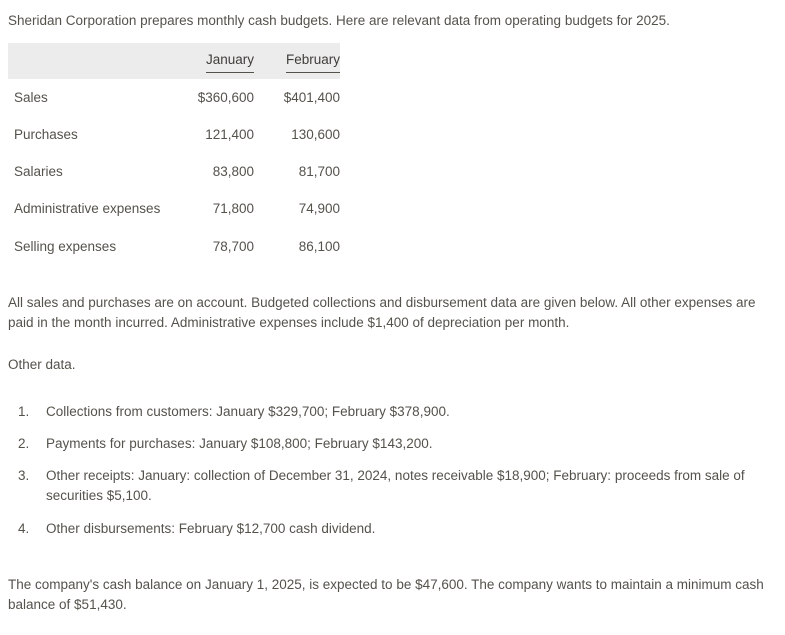 This screenshot has height=635, width=785. Describe the element at coordinates (315, 134) in the screenshot. I see `purchases-february-value: 130,600` at that location.